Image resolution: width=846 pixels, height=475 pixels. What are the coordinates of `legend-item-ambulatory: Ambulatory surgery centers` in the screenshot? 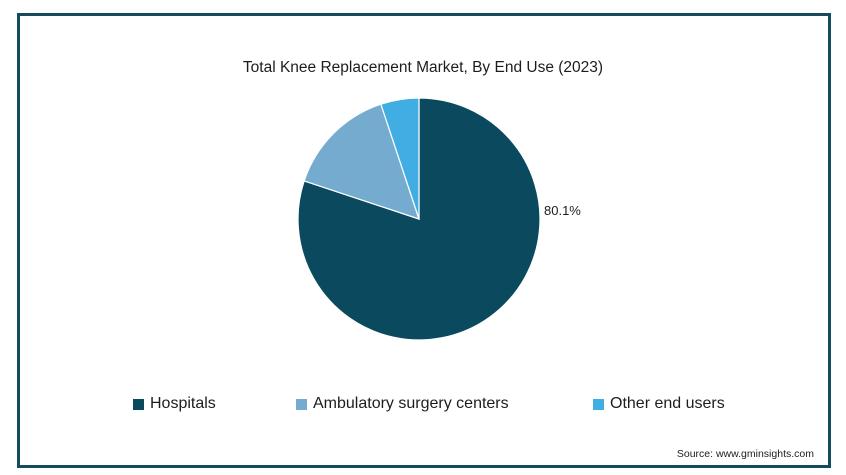 It's located at (402, 404).